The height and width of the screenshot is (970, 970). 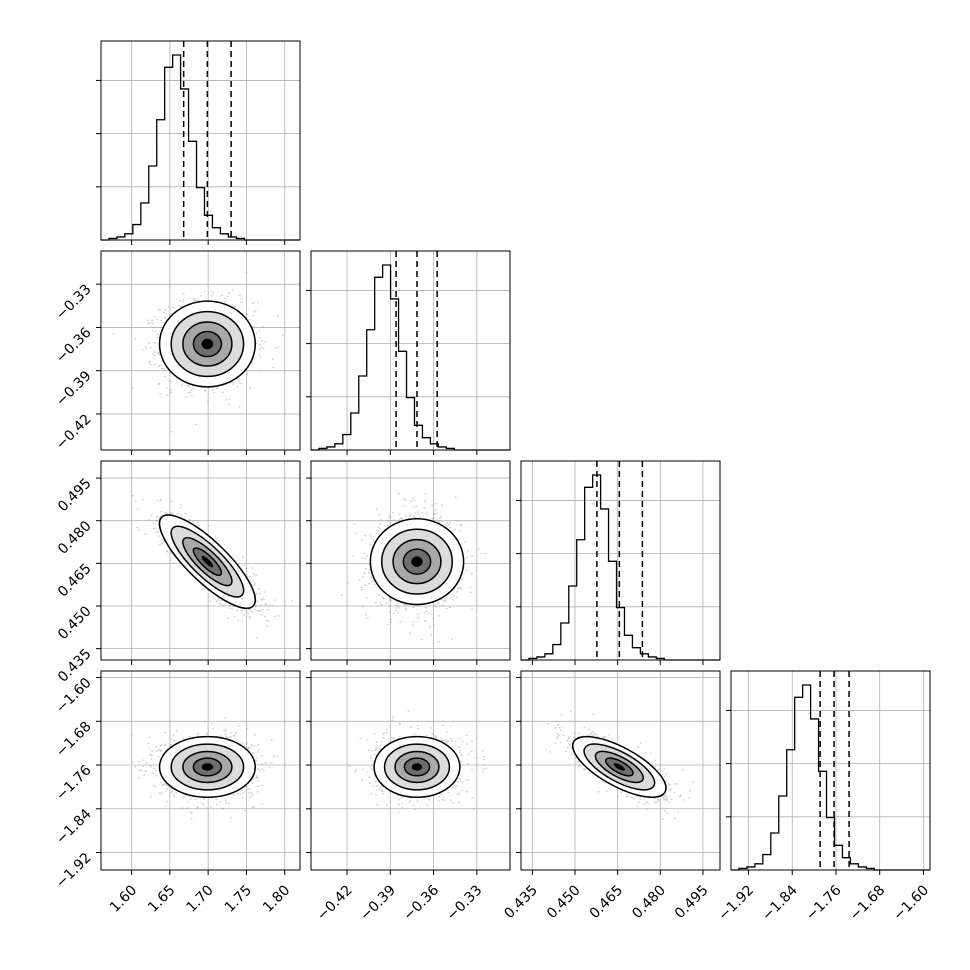 What do you see at coordinates (74, 696) in the screenshot?
I see `y-tick-label: −1.60` at bounding box center [74, 696].